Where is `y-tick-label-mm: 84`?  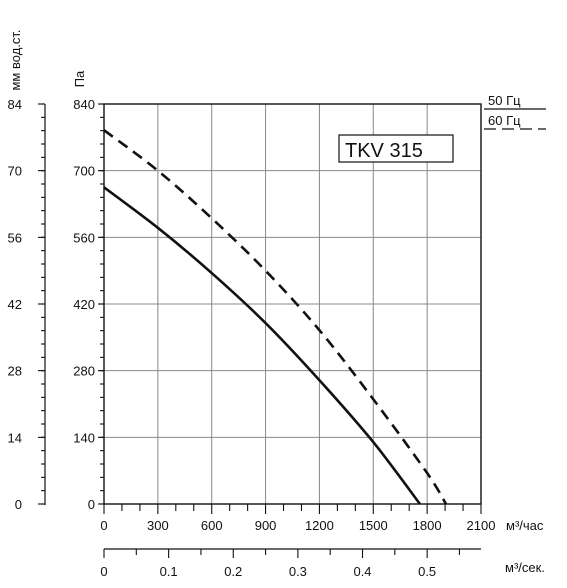 y-tick-label-mm: 84 is located at coordinates (15, 104).